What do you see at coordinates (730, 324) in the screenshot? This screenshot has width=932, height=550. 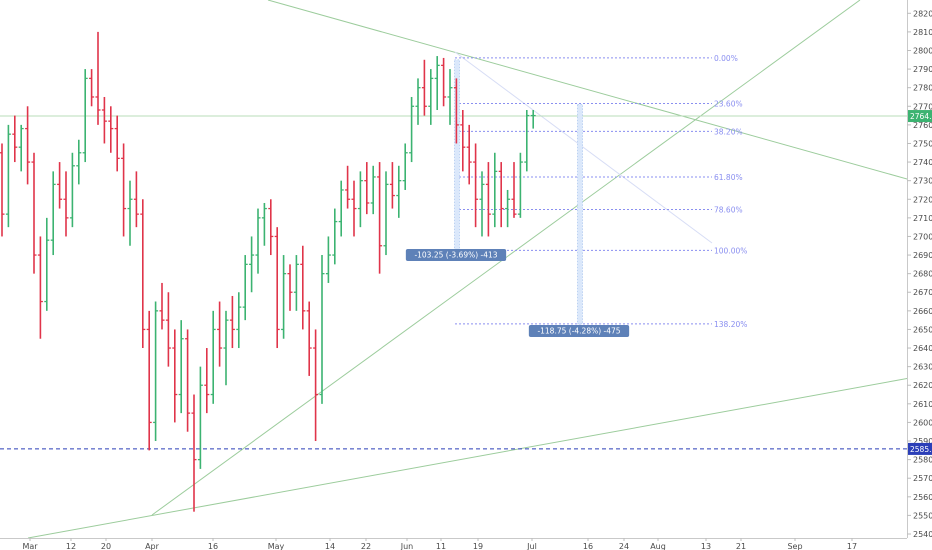 I see `fib-level-label: 138.20%` at bounding box center [730, 324].